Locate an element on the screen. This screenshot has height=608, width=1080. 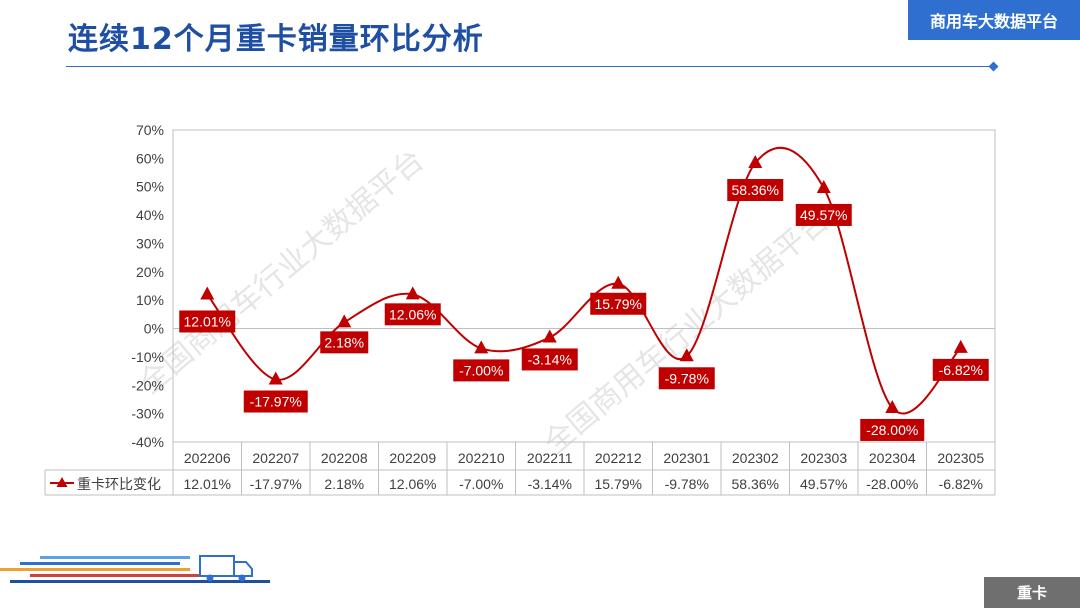
table-value-cell: 12.06% is located at coordinates (412, 484).